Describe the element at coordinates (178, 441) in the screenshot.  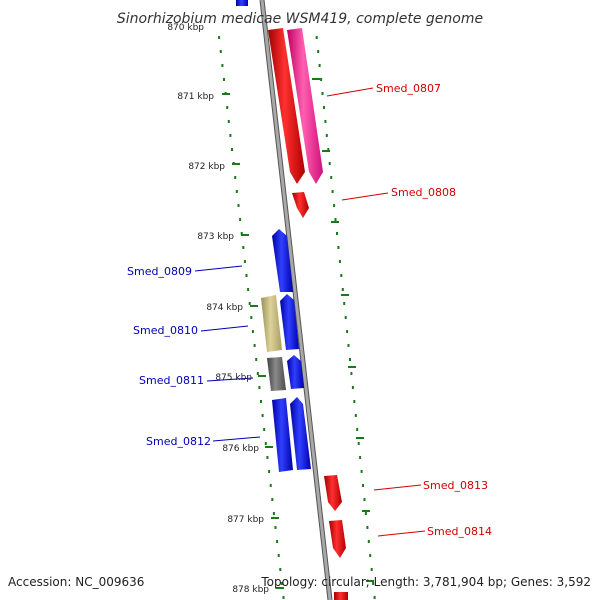
I see `label-smed-0812: Smed_0812` at that location.